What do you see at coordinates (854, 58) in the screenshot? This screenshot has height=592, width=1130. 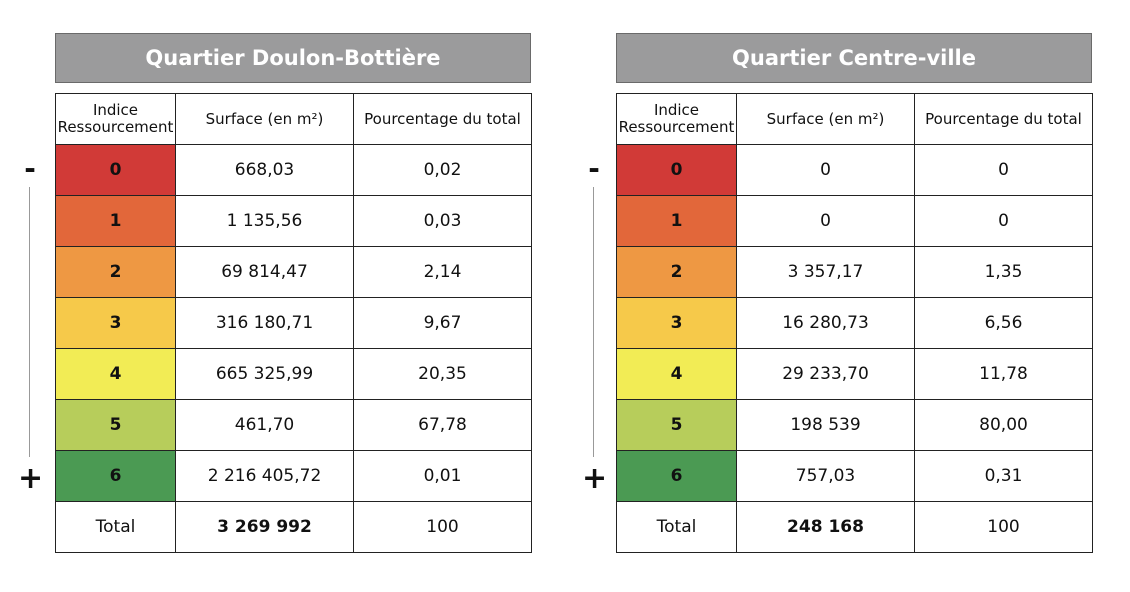 I see `panel-title: Quartier Centre-ville` at bounding box center [854, 58].